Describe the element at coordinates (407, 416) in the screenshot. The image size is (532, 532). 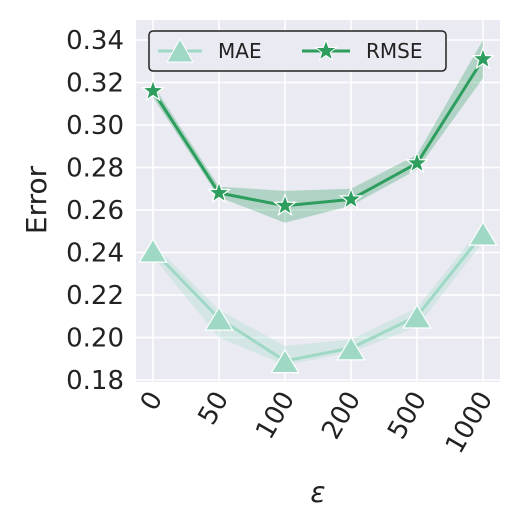
I see `x-tick-label: 500` at that location.